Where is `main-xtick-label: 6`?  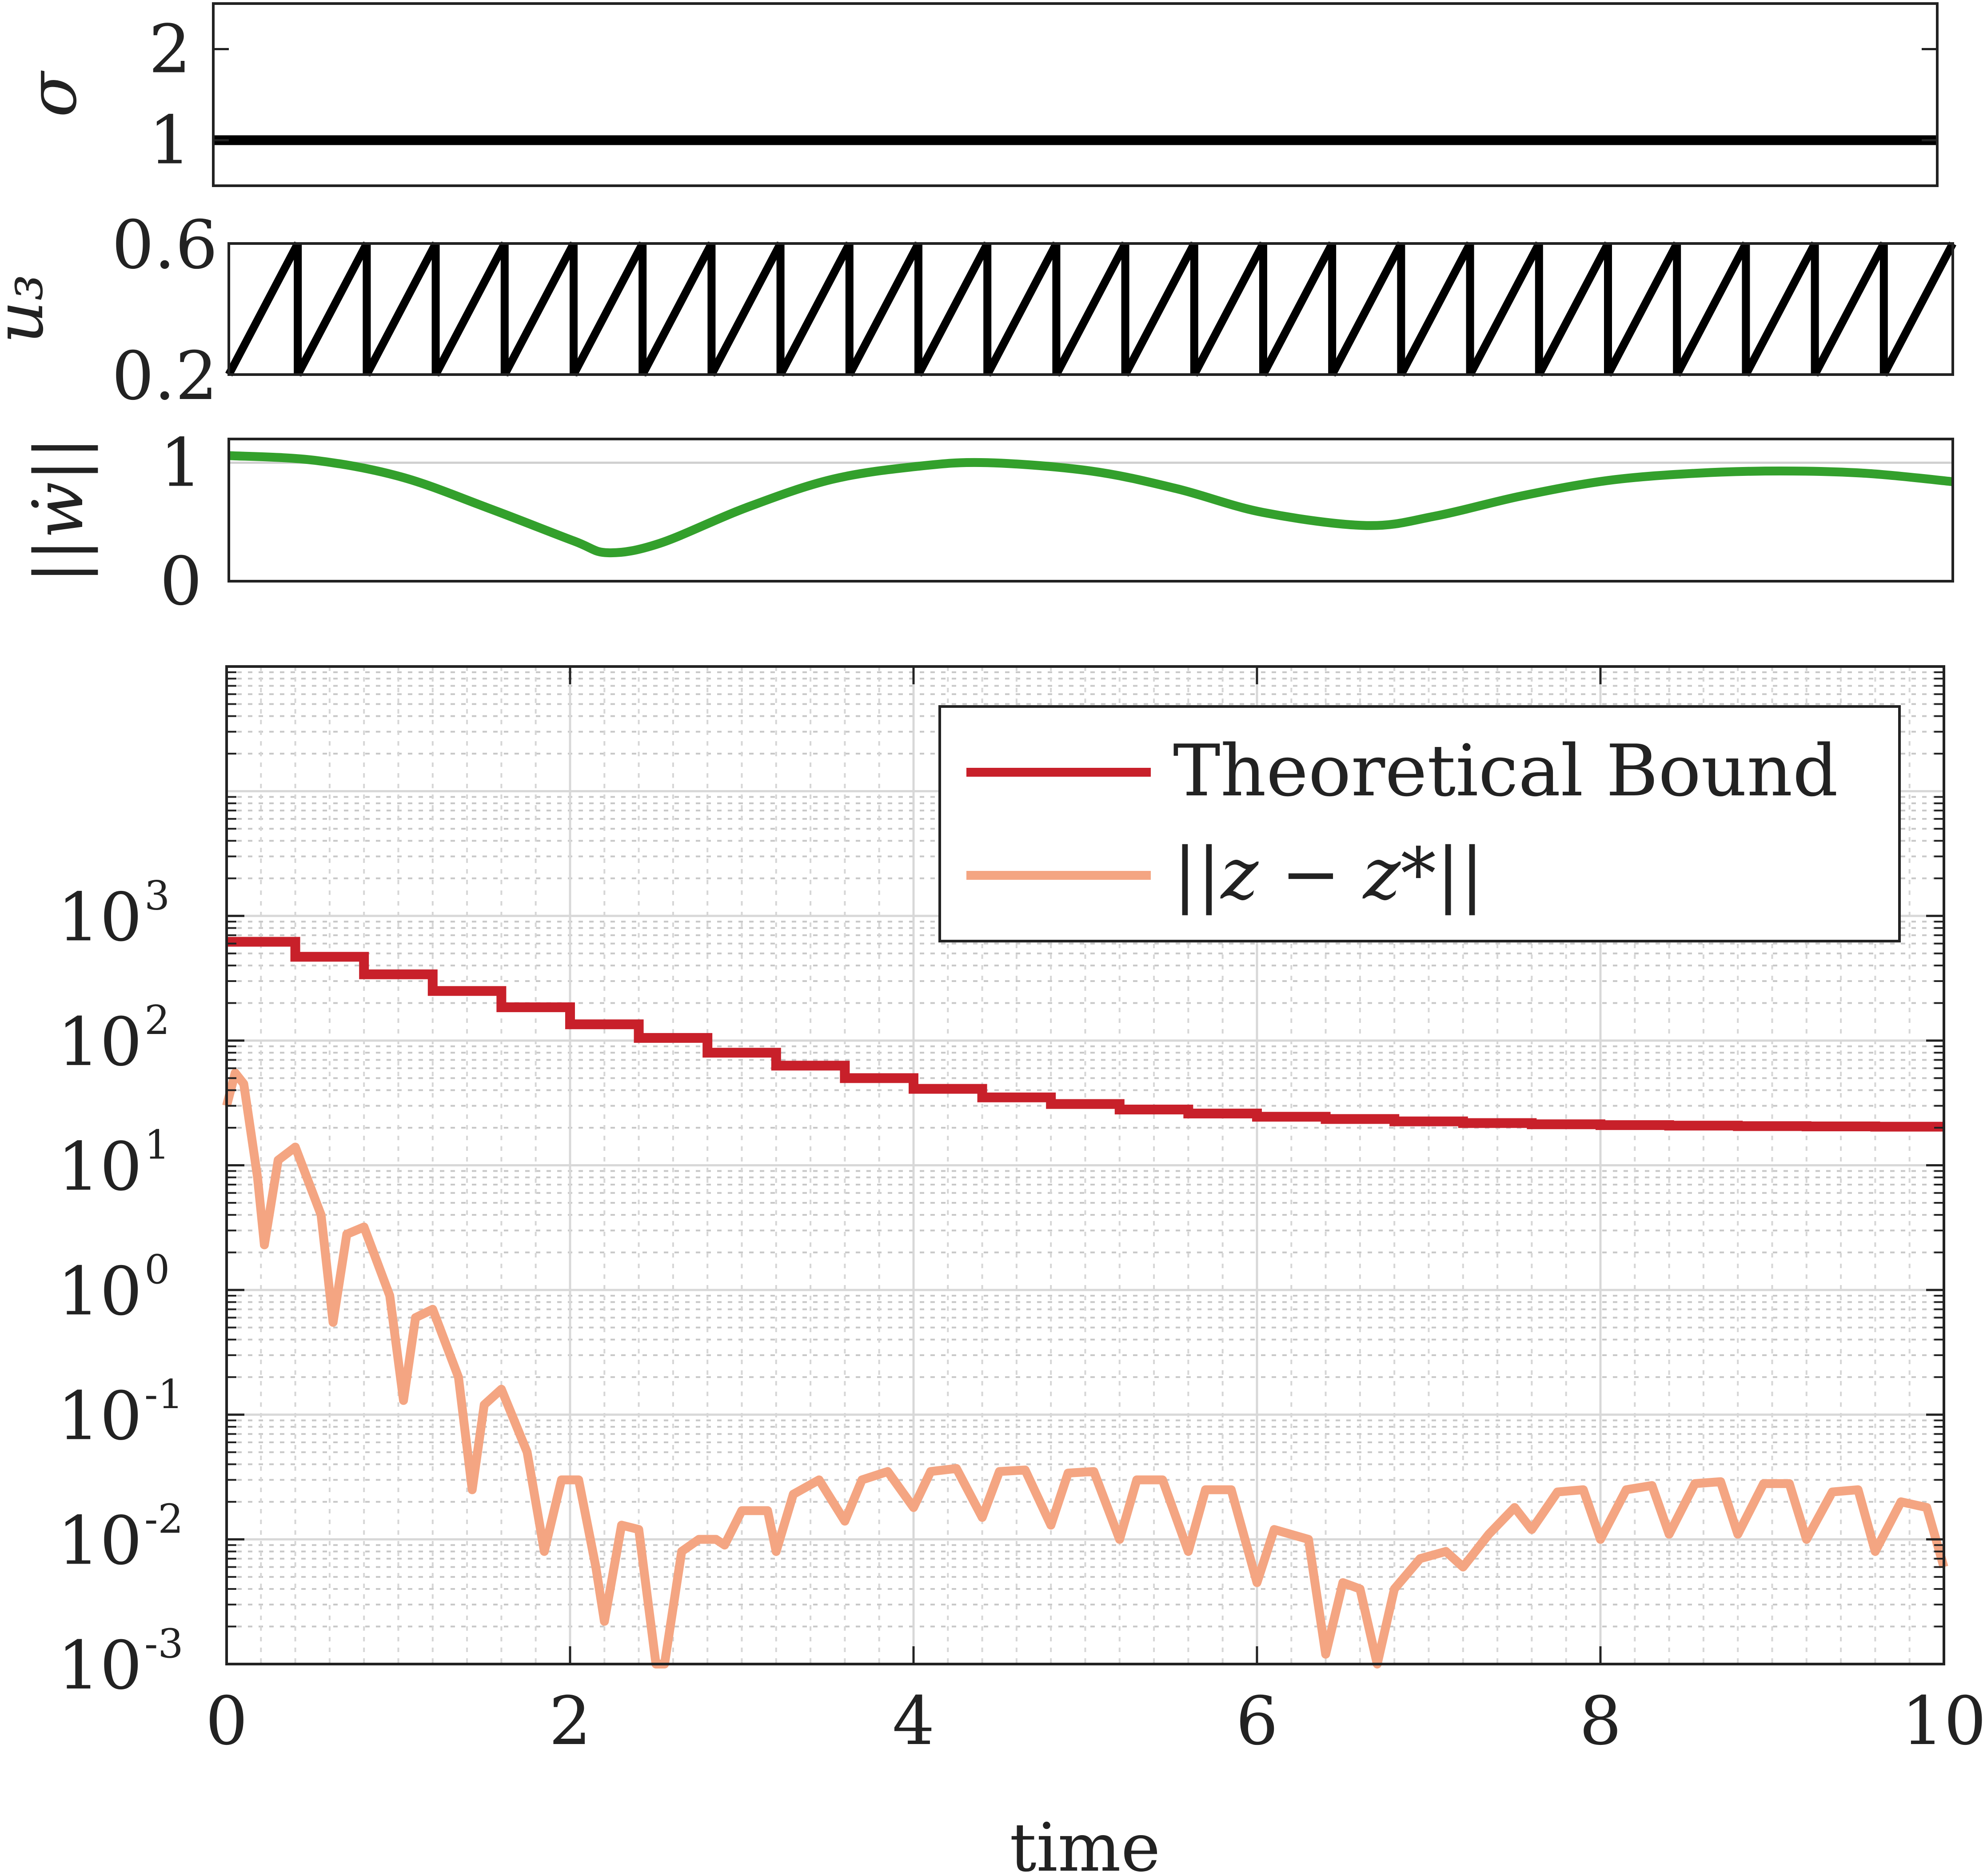
main-xtick-label: 6 is located at coordinates (1257, 1721).